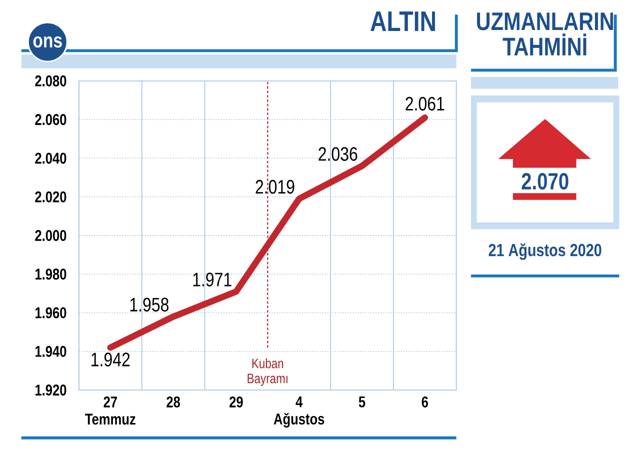  Describe the element at coordinates (50, 197) in the screenshot. I see `y-tick-label: 2.020` at that location.